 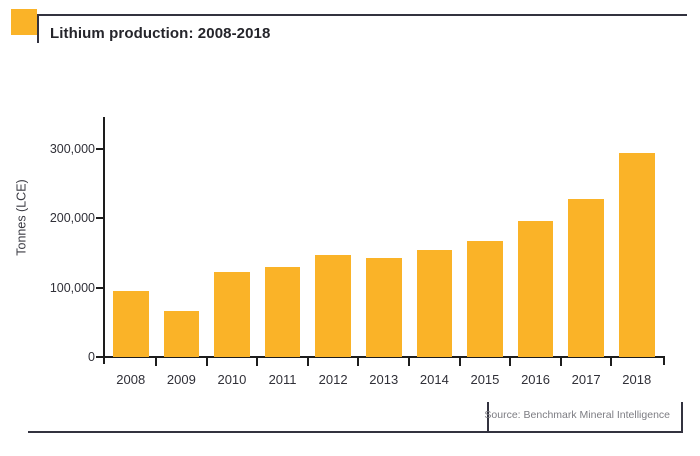 What do you see at coordinates (160, 33) in the screenshot?
I see `chart-title: Lithium production: 2008-2018` at bounding box center [160, 33].